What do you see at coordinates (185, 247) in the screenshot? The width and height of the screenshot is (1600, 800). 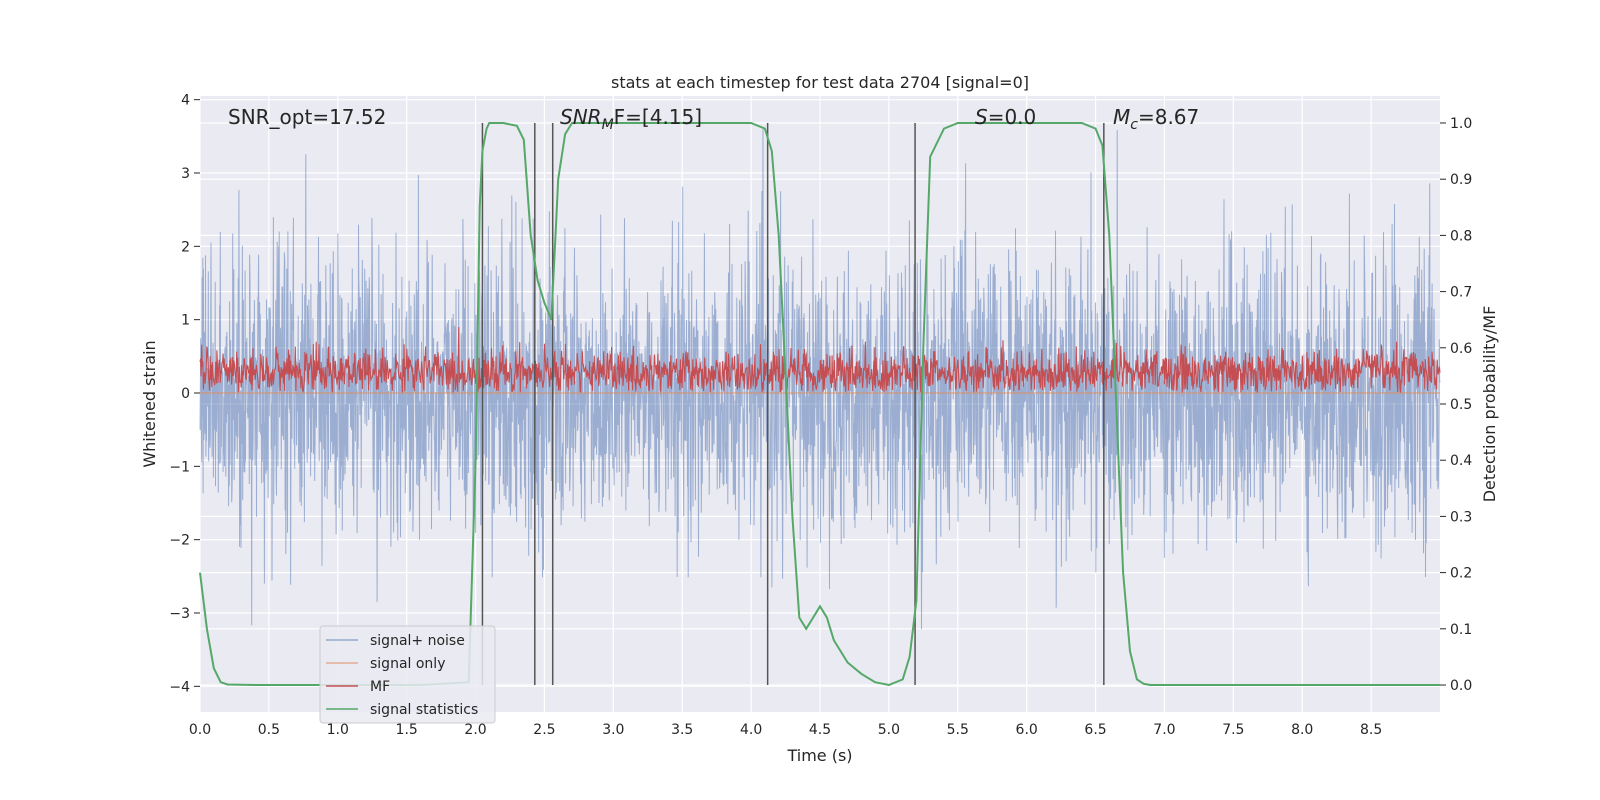 I see `y-tick-label: 2` at bounding box center [185, 247].